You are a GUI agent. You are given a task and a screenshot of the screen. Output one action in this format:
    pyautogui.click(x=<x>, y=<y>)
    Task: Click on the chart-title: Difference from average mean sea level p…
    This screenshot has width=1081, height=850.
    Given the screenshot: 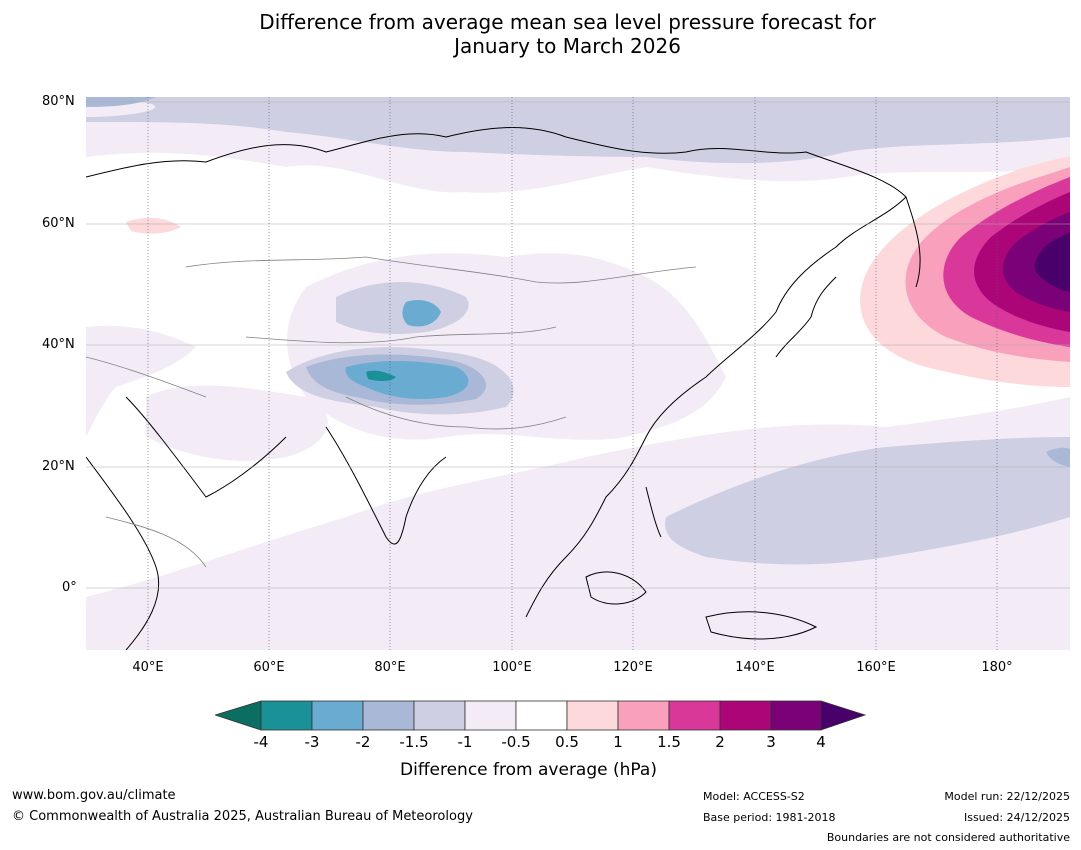 What is the action you would take?
    pyautogui.click(x=540, y=34)
    